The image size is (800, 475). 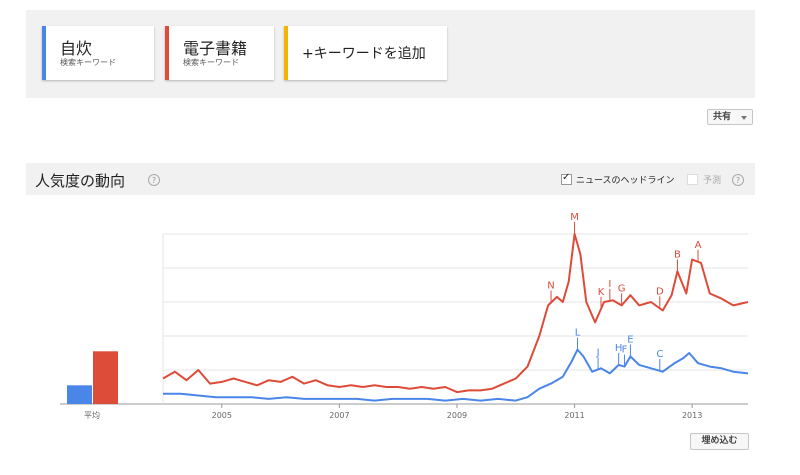 What do you see at coordinates (92, 415) in the screenshot?
I see `average-label: 平均` at bounding box center [92, 415].